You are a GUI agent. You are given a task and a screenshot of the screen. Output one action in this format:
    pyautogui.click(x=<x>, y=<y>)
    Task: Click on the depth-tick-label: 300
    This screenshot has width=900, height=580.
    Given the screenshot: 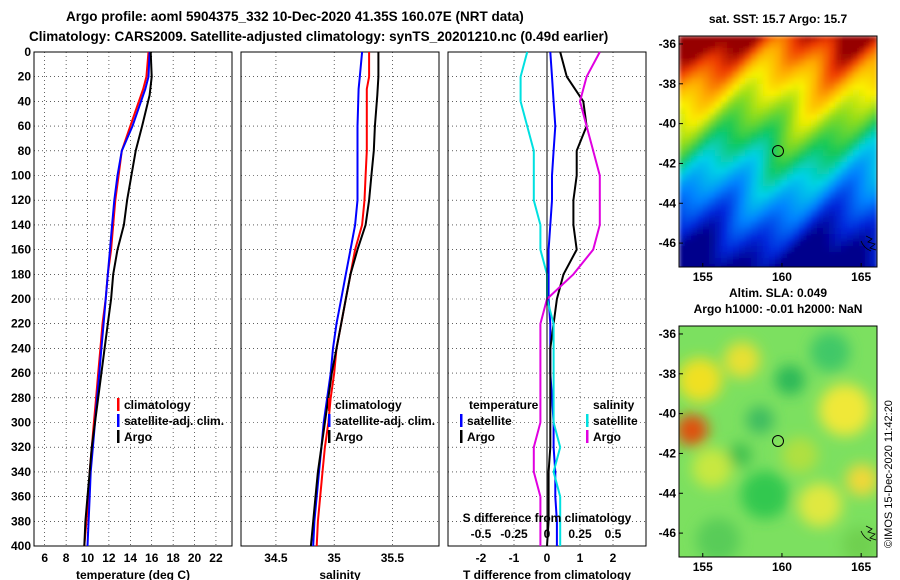 What is the action you would take?
    pyautogui.click(x=21, y=423)
    